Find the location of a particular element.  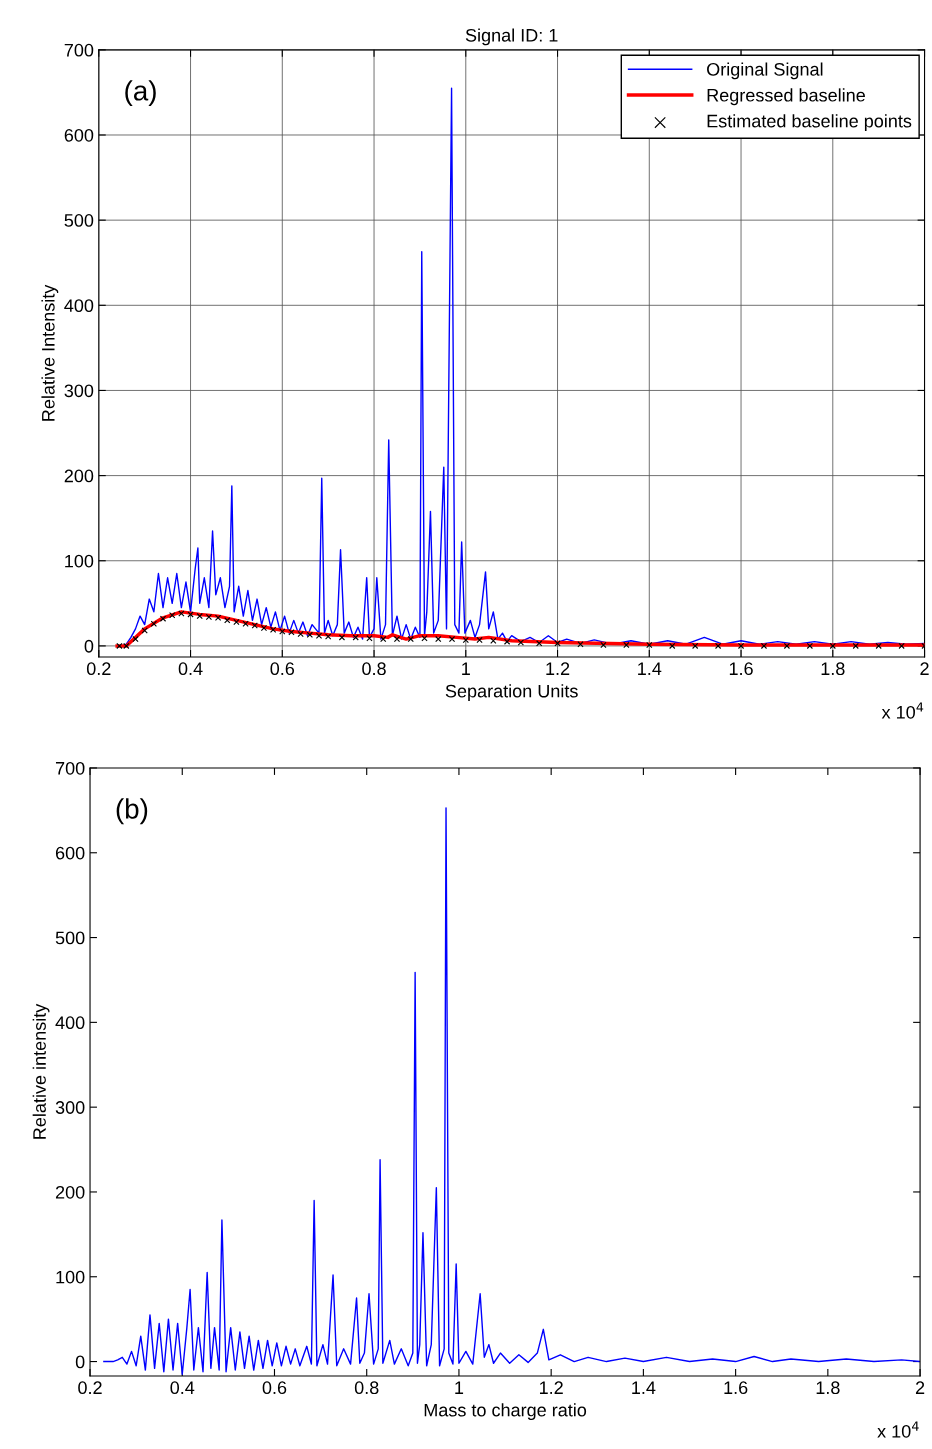

chart-title: Signal ID: 1 is located at coordinates (511, 37).